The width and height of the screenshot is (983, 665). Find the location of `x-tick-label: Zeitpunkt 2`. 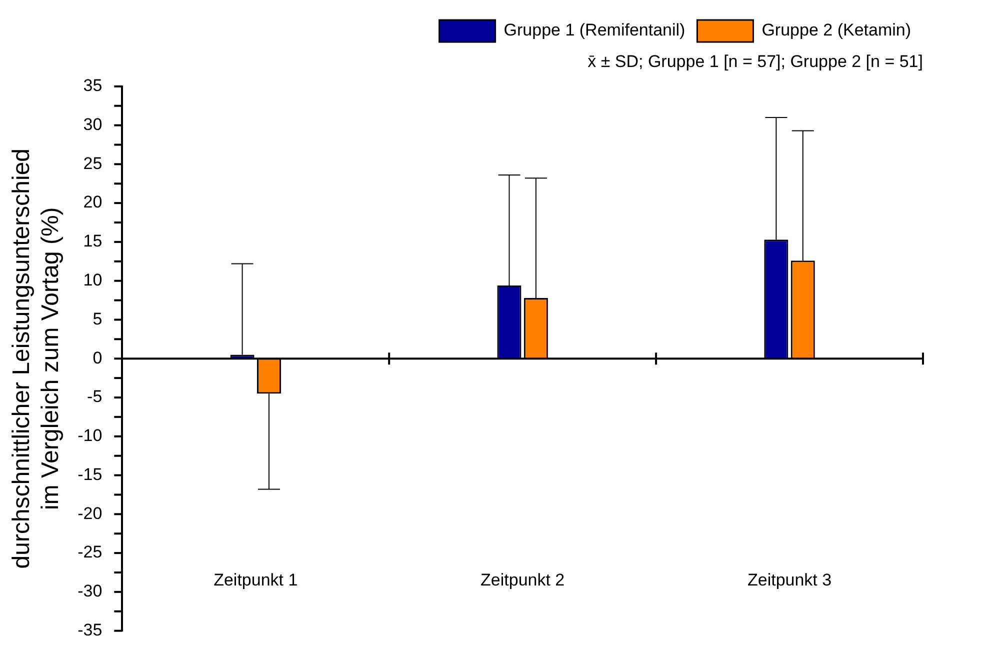

x-tick-label: Zeitpunkt 2 is located at coordinates (522, 580).